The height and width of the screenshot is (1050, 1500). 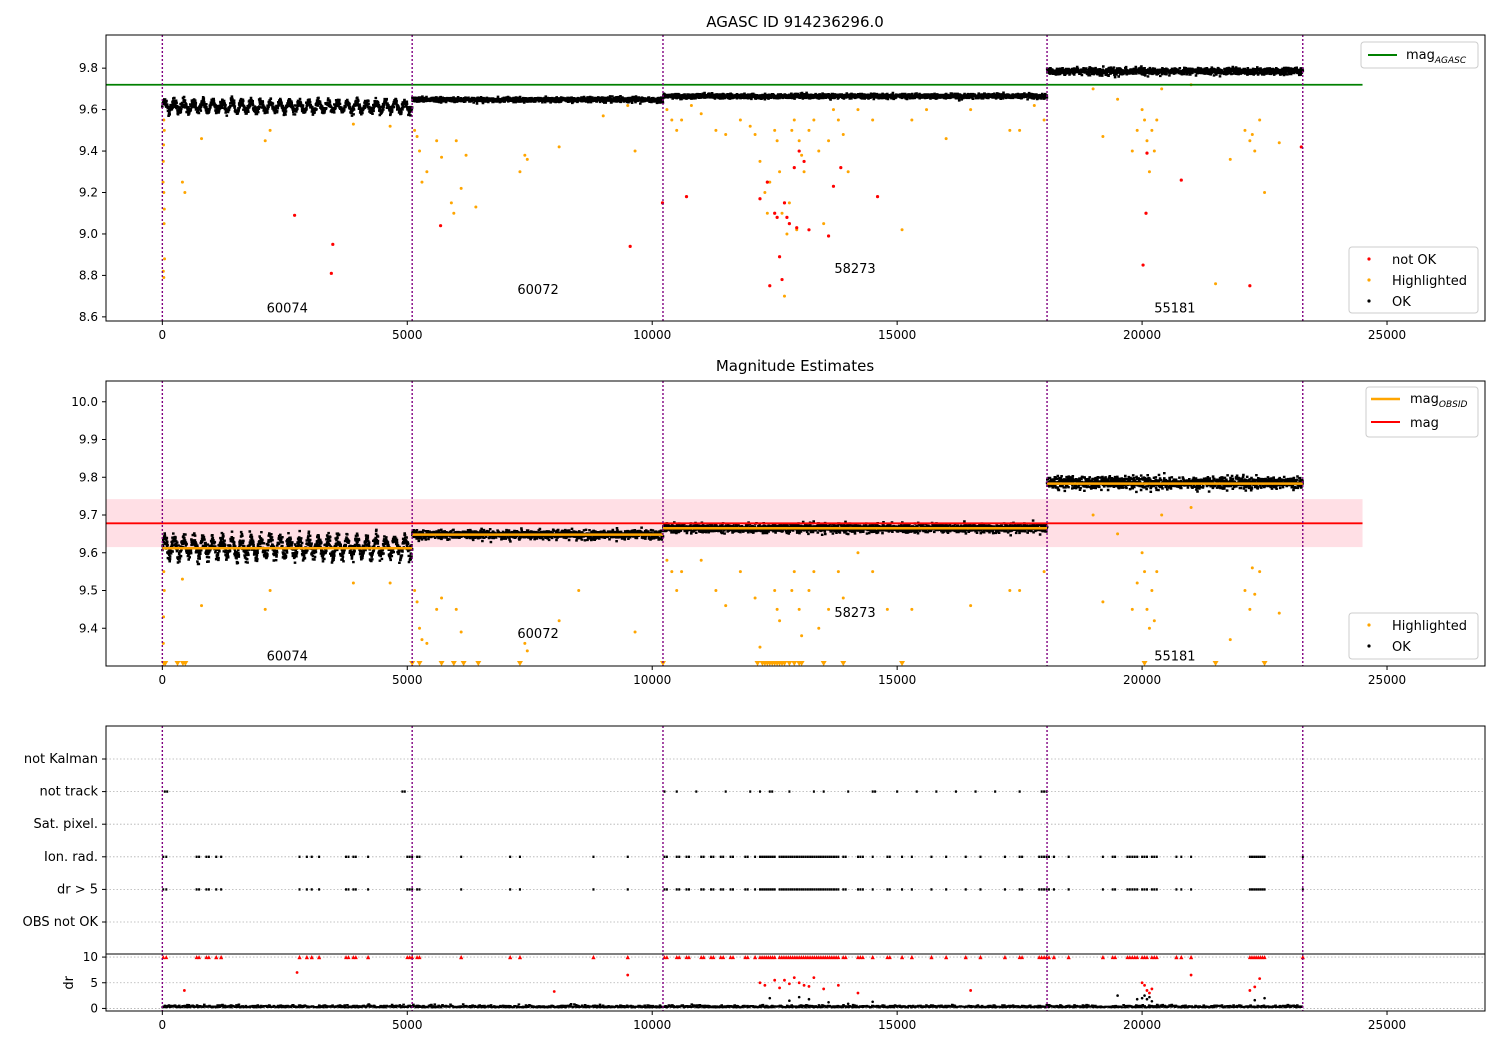 What do you see at coordinates (1387, 680) in the screenshot?
I see `magest-xtick-label-5: 25000` at bounding box center [1387, 680].